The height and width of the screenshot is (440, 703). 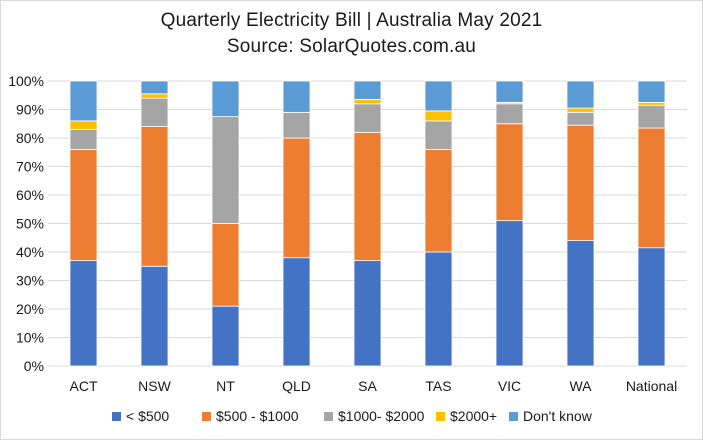 I want to click on y-tick-label: 90%, so click(x=30, y=110).